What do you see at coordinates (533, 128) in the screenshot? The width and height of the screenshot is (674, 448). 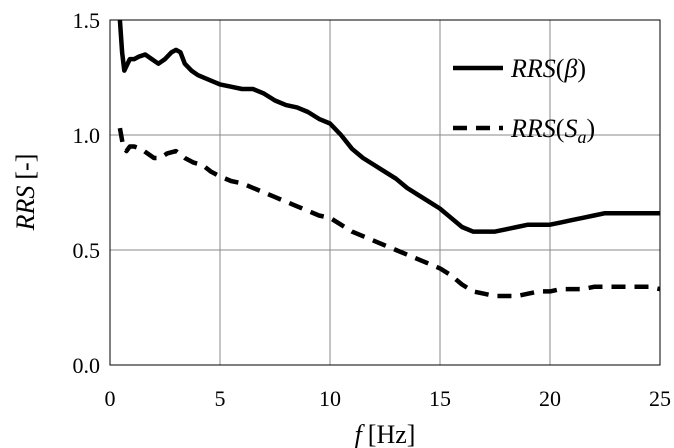 I see `legend-2-base: RRS` at bounding box center [533, 128].